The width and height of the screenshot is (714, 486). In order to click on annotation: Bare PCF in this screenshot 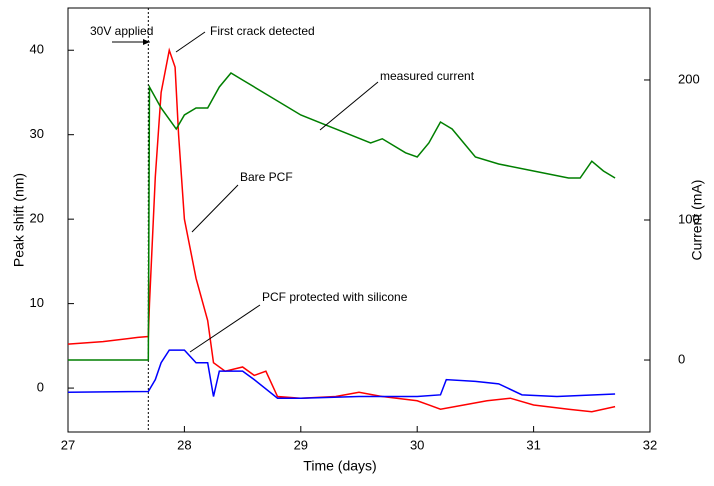, I will do `click(266, 177)`.